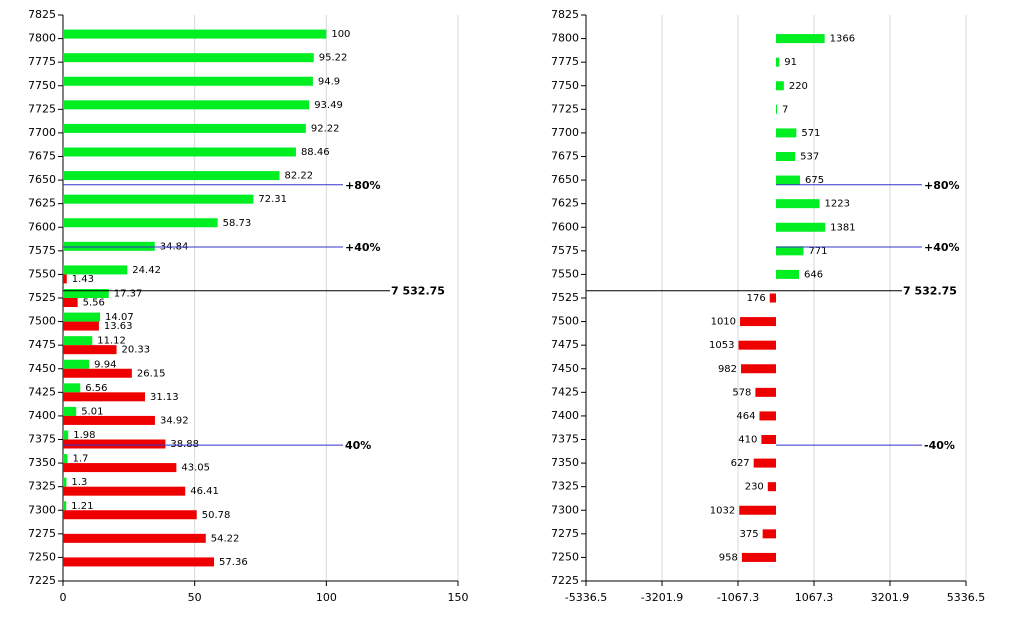  What do you see at coordinates (333, 58) in the screenshot?
I see `data-label: 95.22` at bounding box center [333, 58].